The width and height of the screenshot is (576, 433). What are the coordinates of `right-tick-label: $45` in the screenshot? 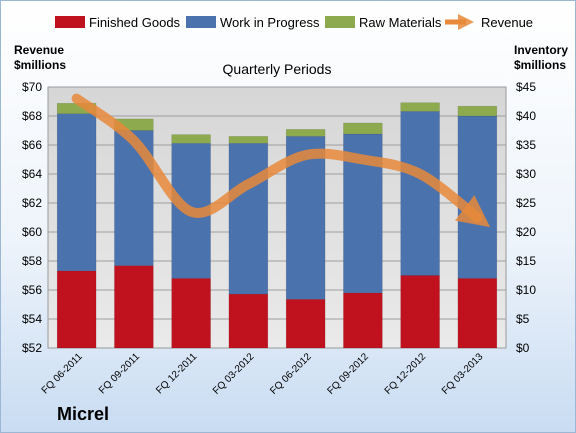 It's located at (526, 87).